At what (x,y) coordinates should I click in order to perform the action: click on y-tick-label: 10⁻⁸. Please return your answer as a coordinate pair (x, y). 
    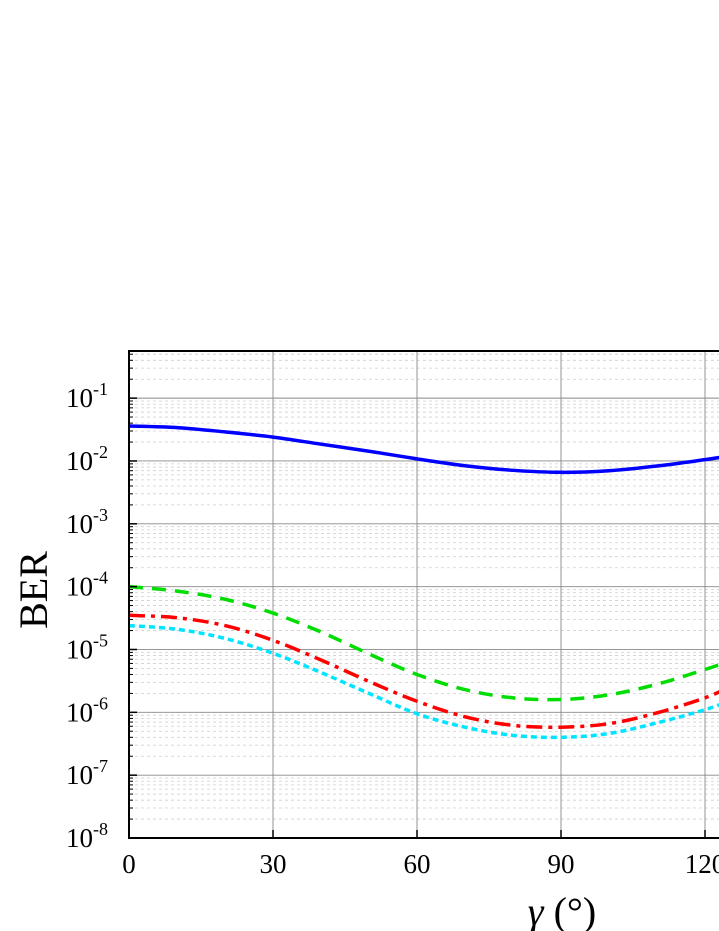
    Looking at the image, I should click on (87, 836).